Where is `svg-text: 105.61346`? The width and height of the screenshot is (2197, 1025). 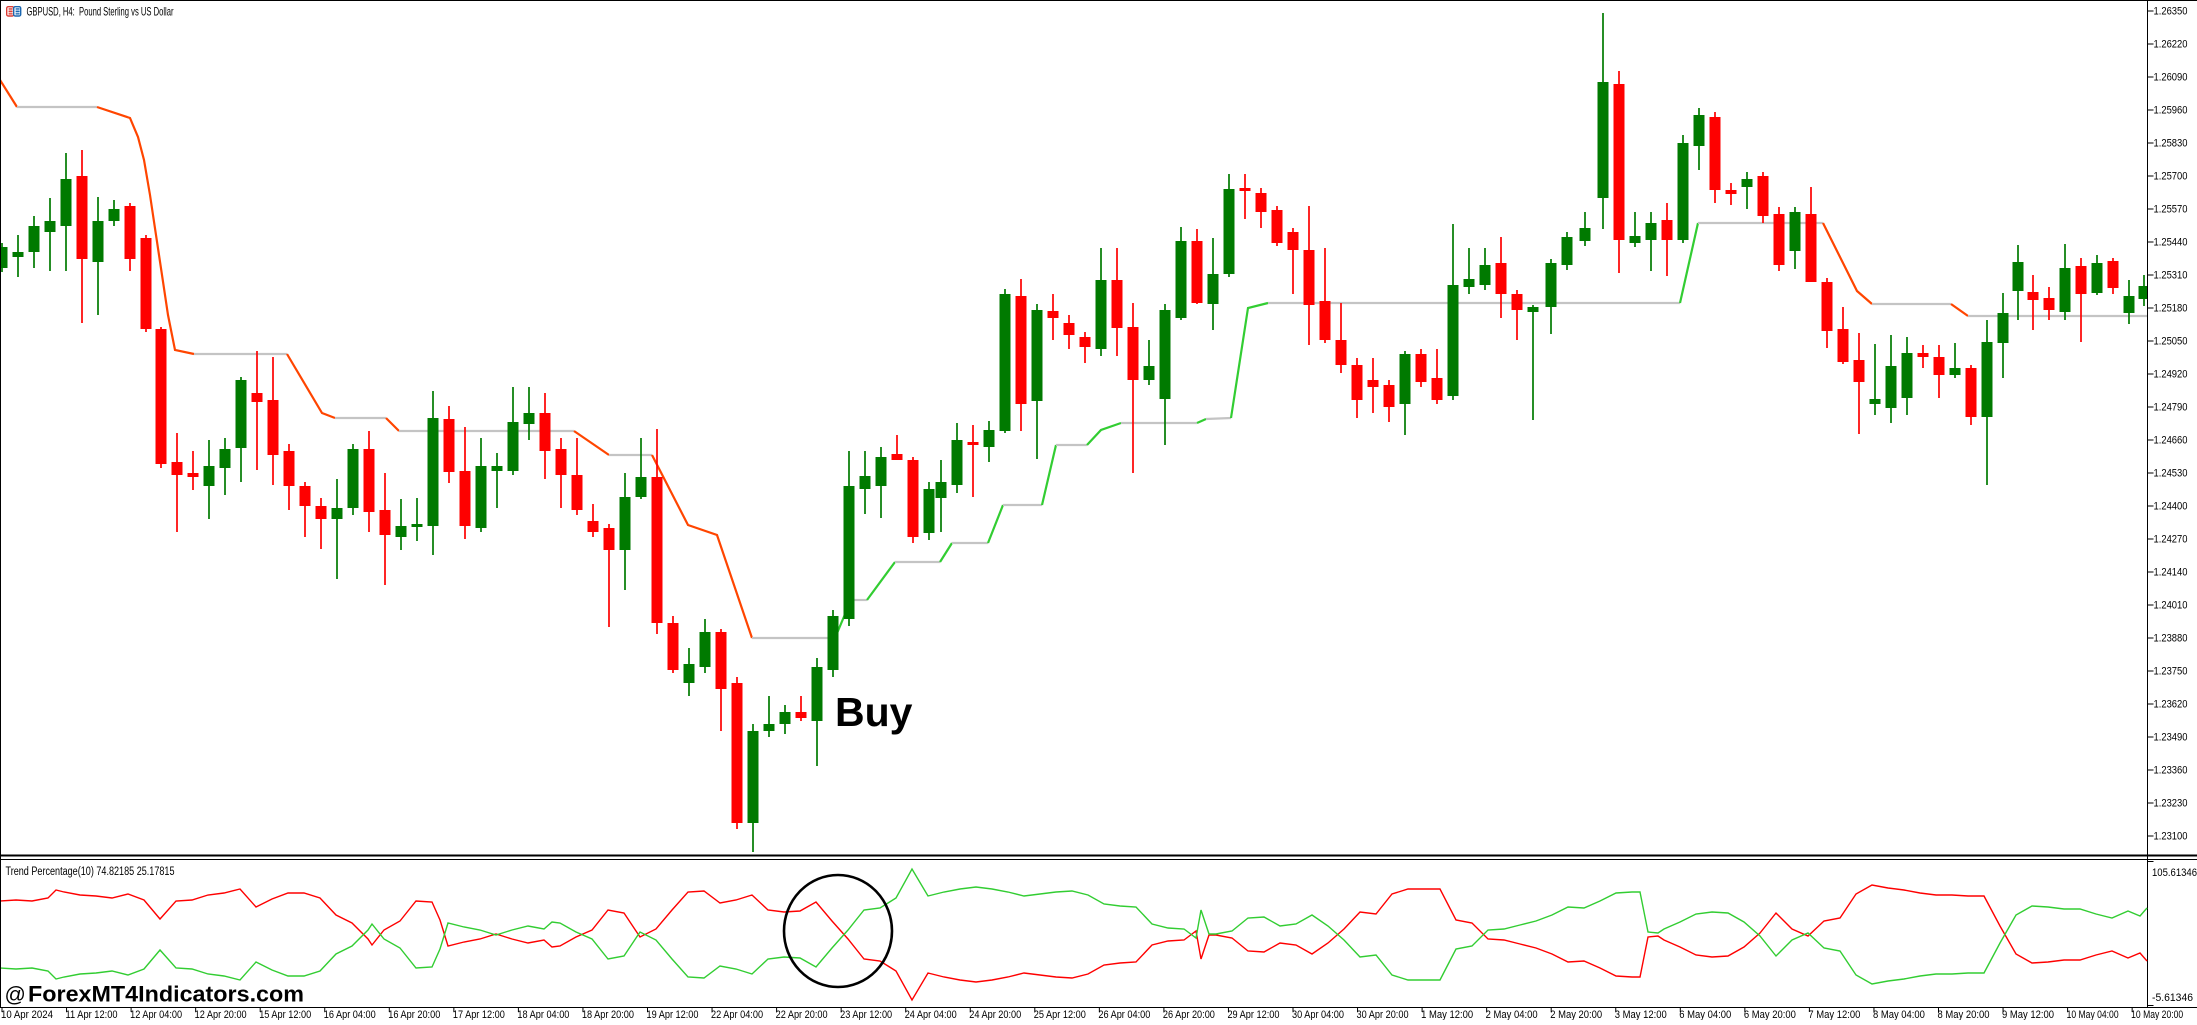
svg-text: 105.61346 is located at coordinates (2174, 873).